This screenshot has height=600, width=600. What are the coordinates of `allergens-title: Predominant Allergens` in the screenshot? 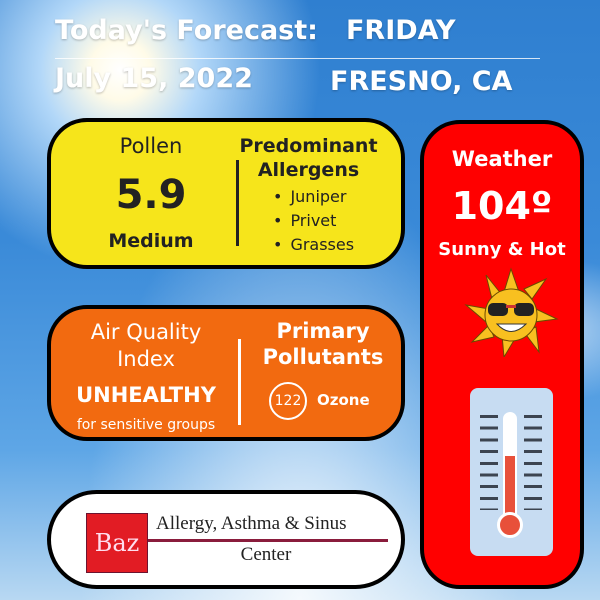 It's located at (308, 158).